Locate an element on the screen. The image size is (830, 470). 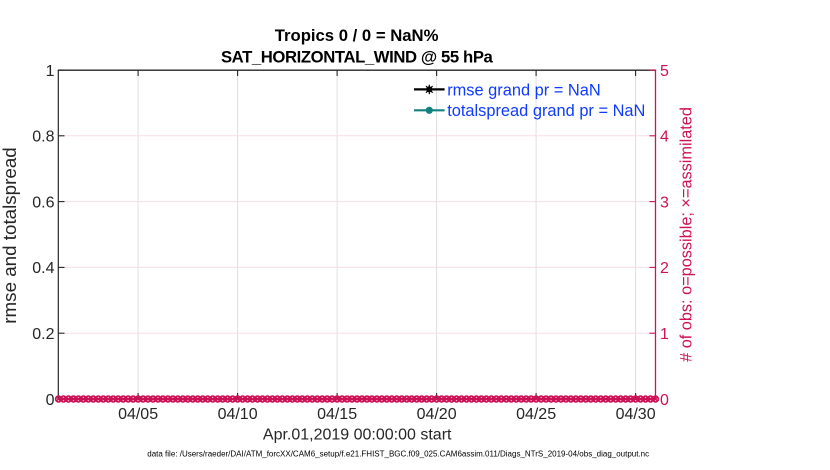
svg-text: 0.8 is located at coordinates (43, 137).